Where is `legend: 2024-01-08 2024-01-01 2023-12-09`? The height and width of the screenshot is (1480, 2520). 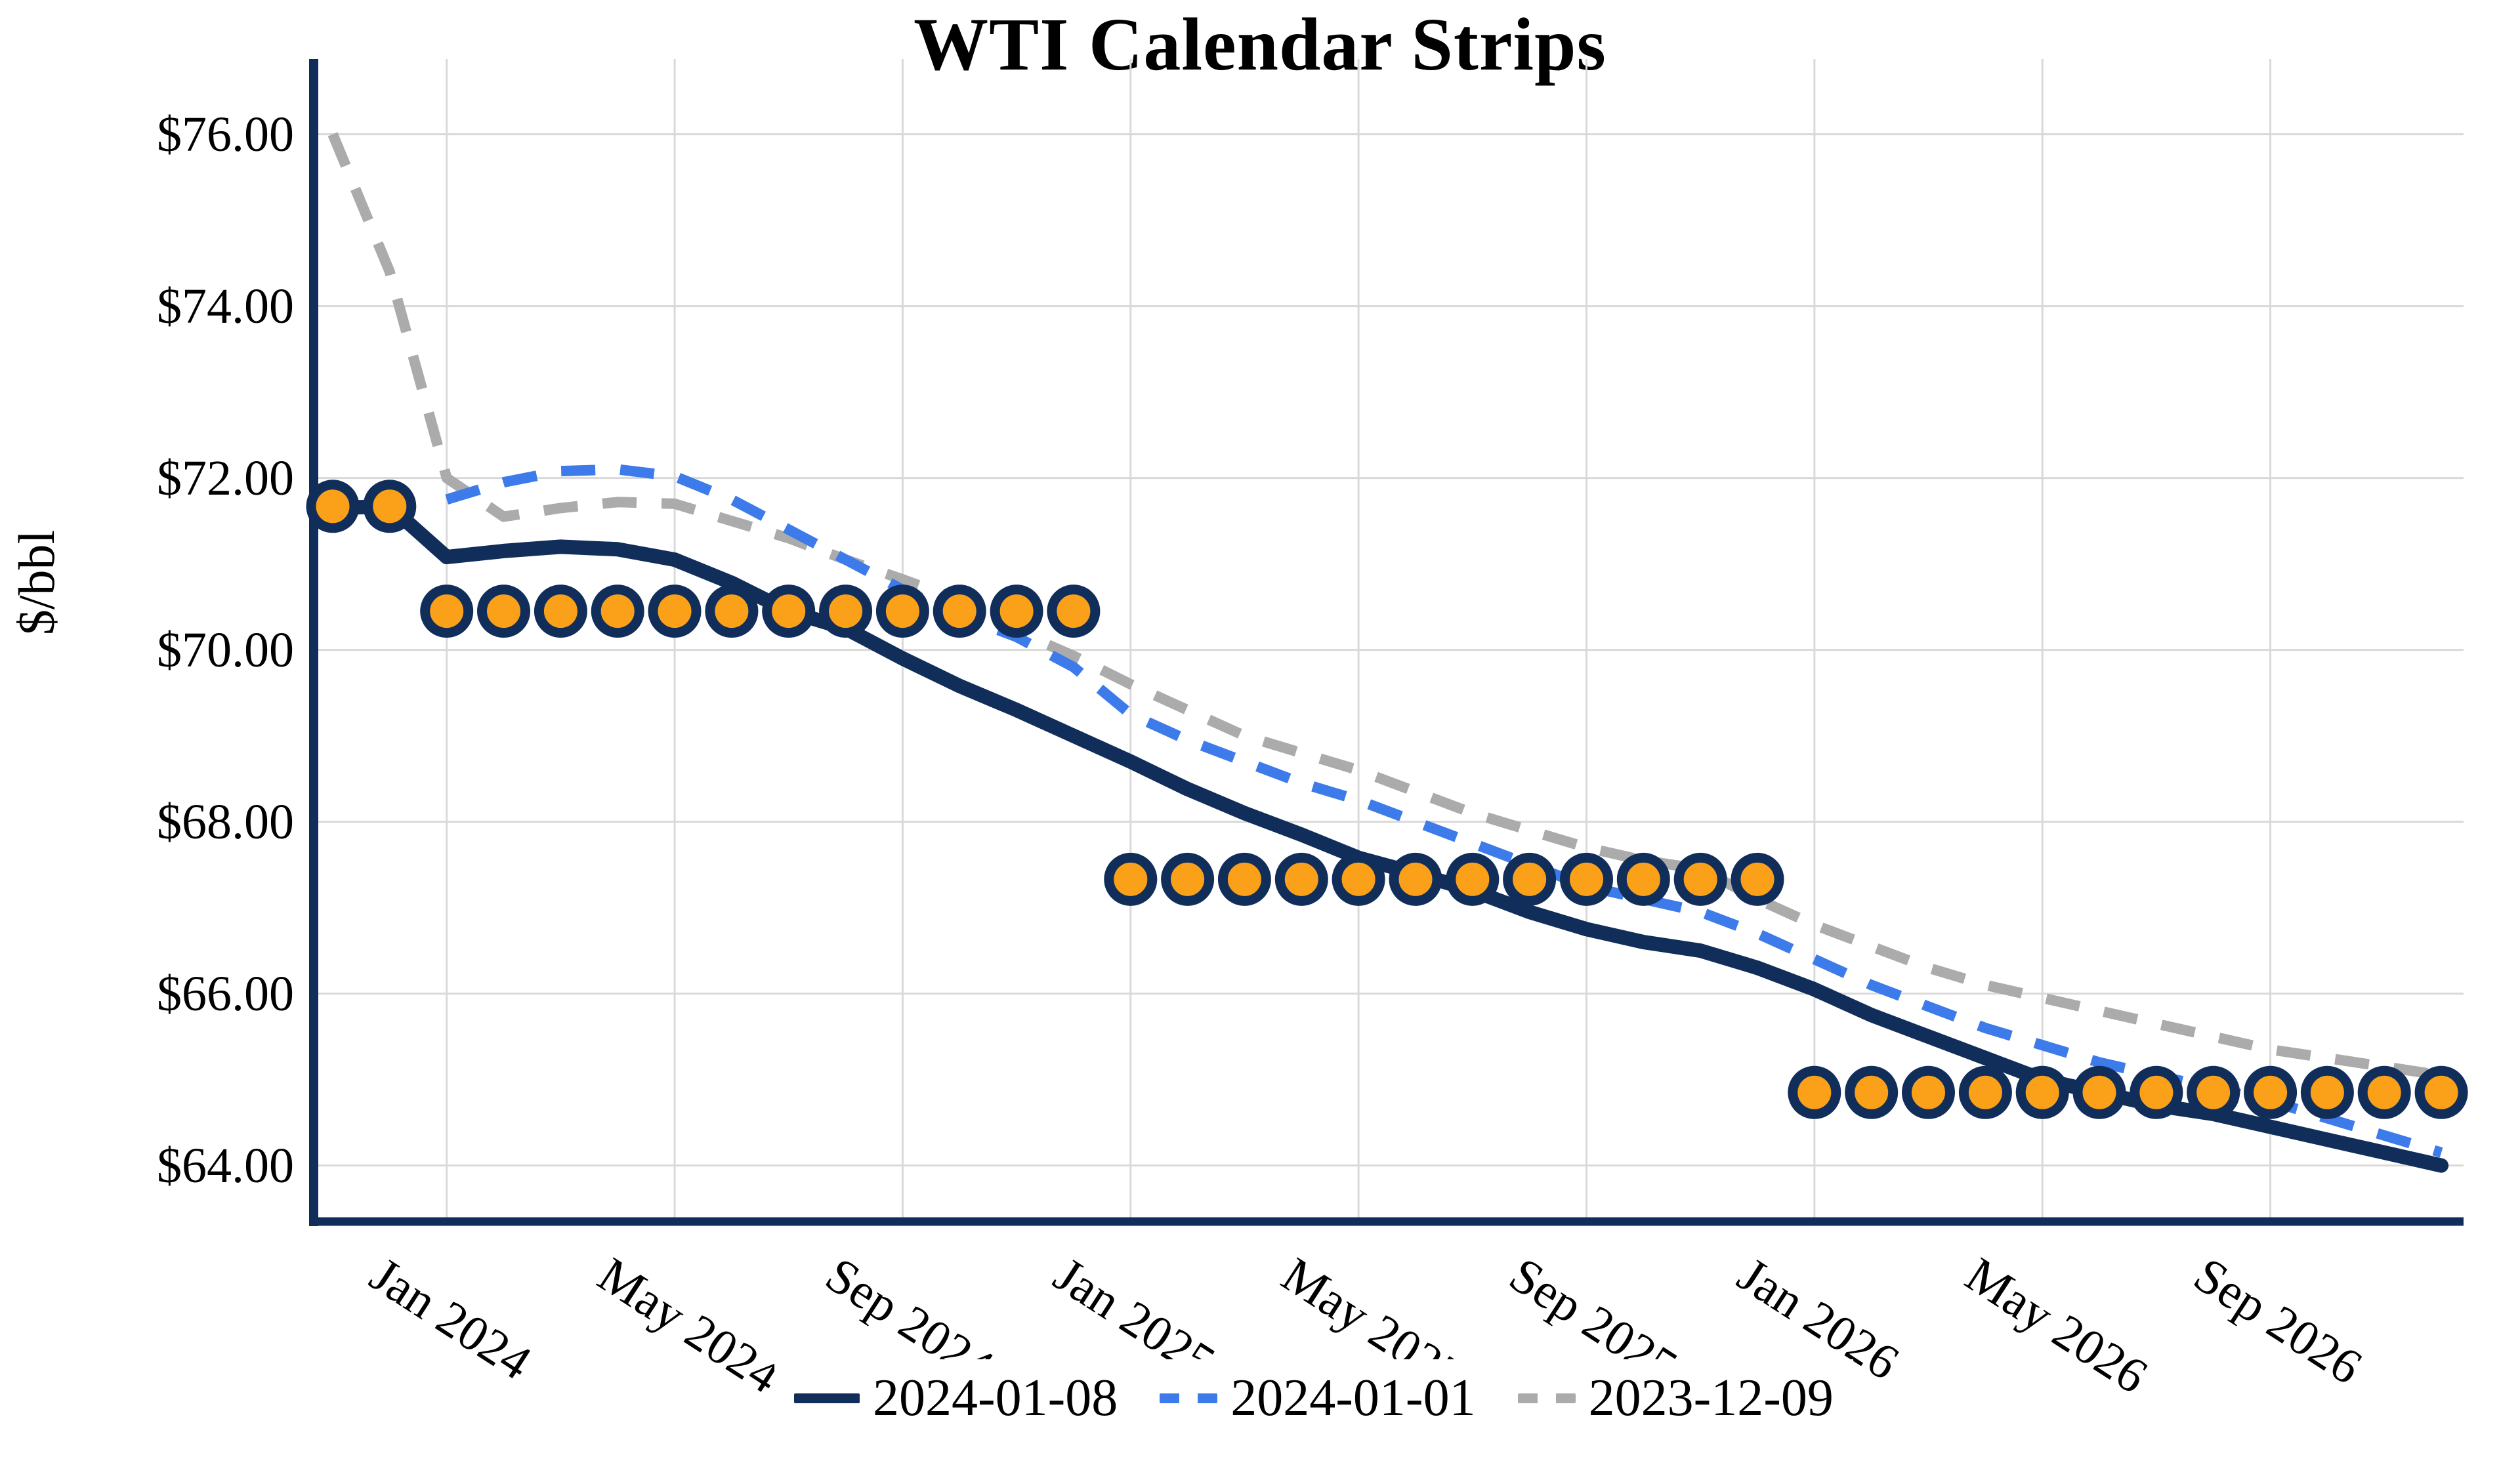
legend: 2024-01-08 2024-01-01 2023-12-09 is located at coordinates (1313, 1398).